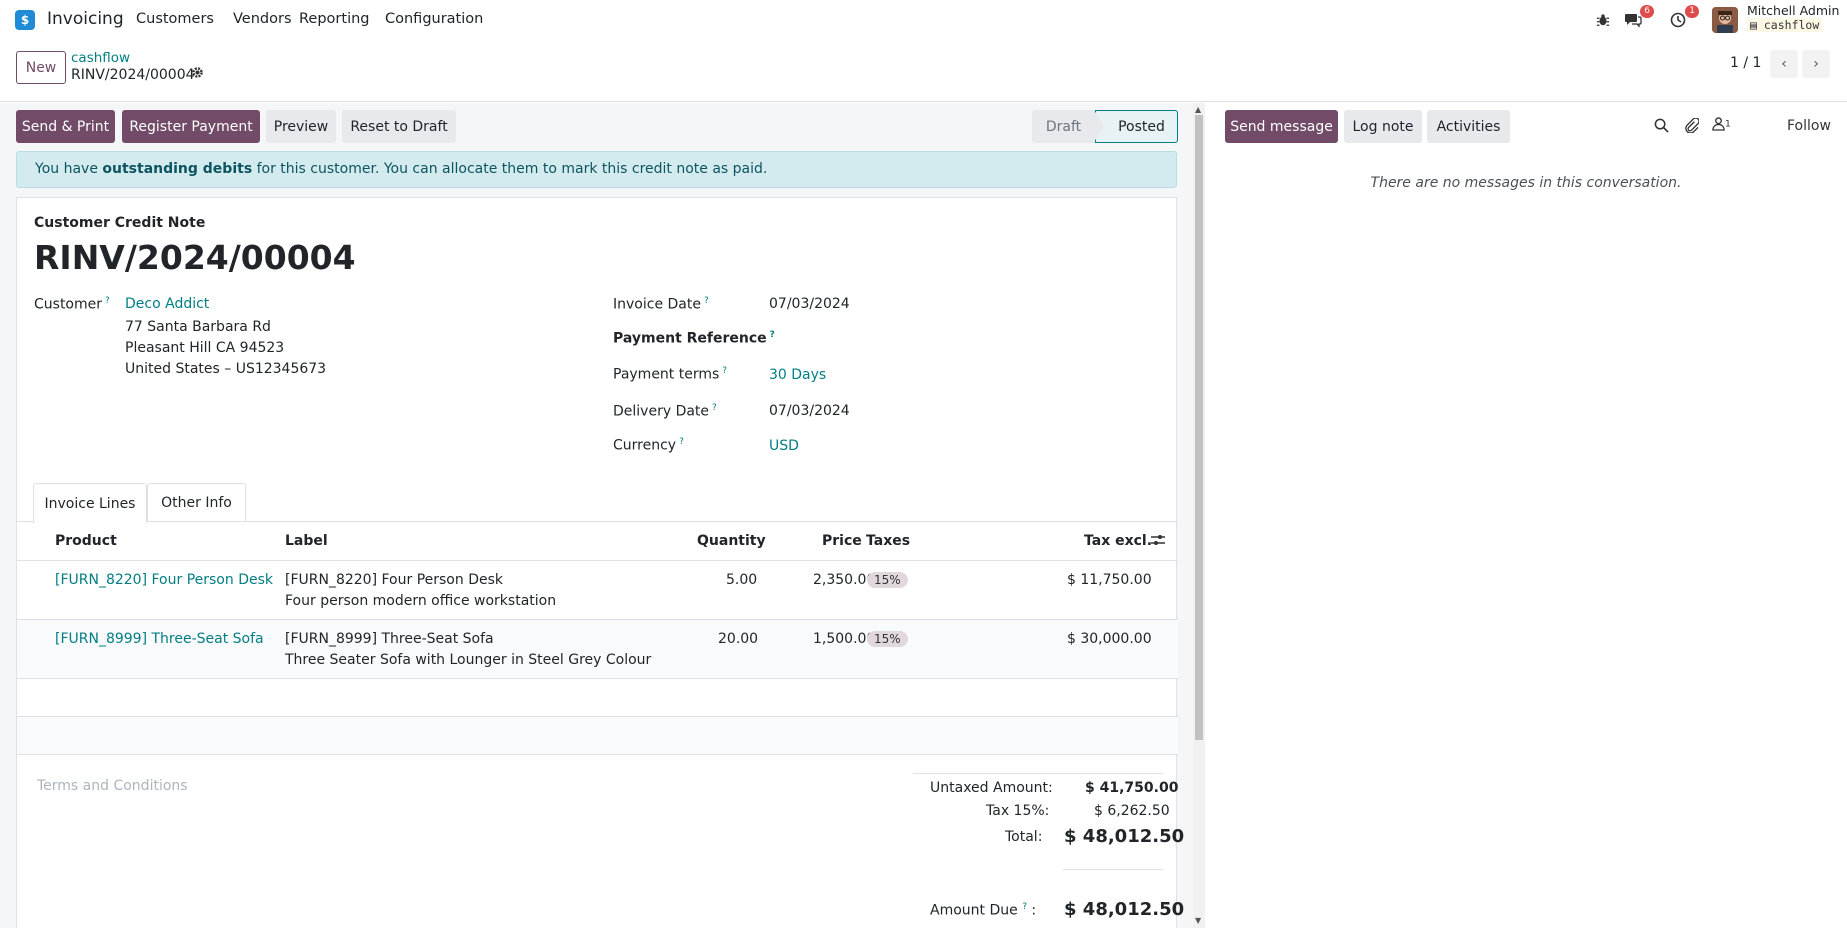  Describe the element at coordinates (809, 304) in the screenshot. I see `invoice-date-value: 07/03/2024` at that location.